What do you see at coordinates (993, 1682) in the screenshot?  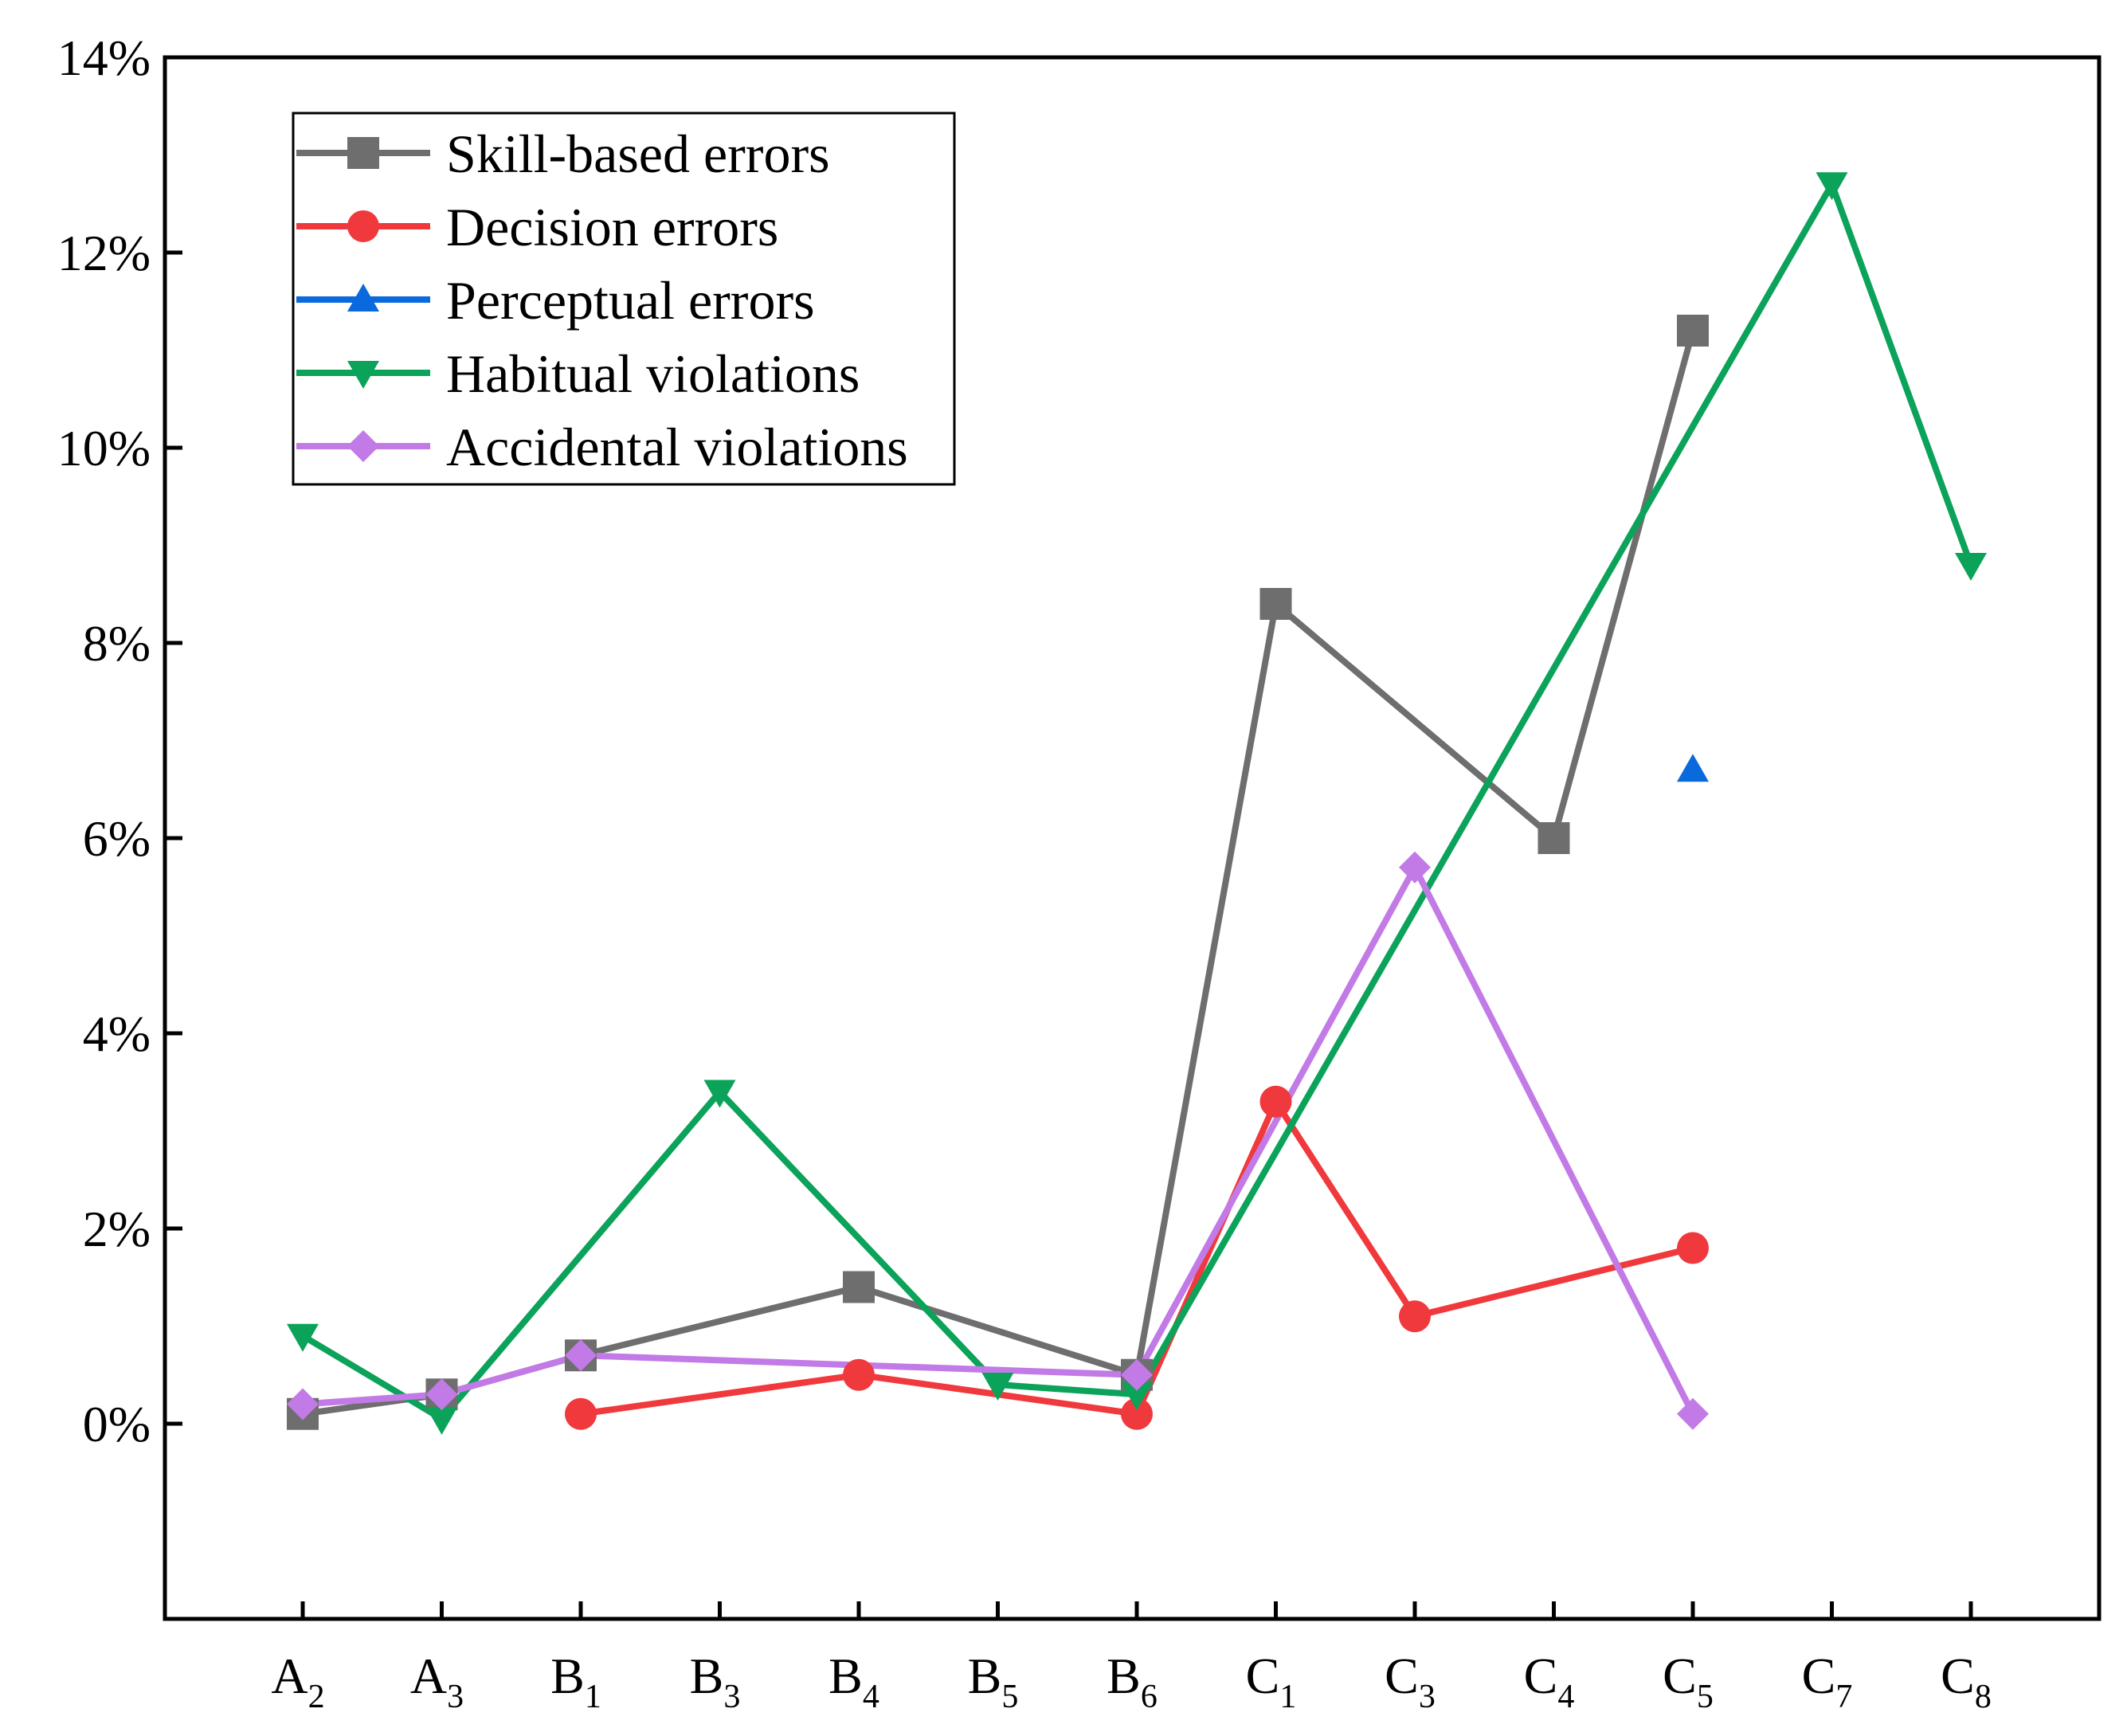 I see `x-tick-label: B5` at bounding box center [993, 1682].